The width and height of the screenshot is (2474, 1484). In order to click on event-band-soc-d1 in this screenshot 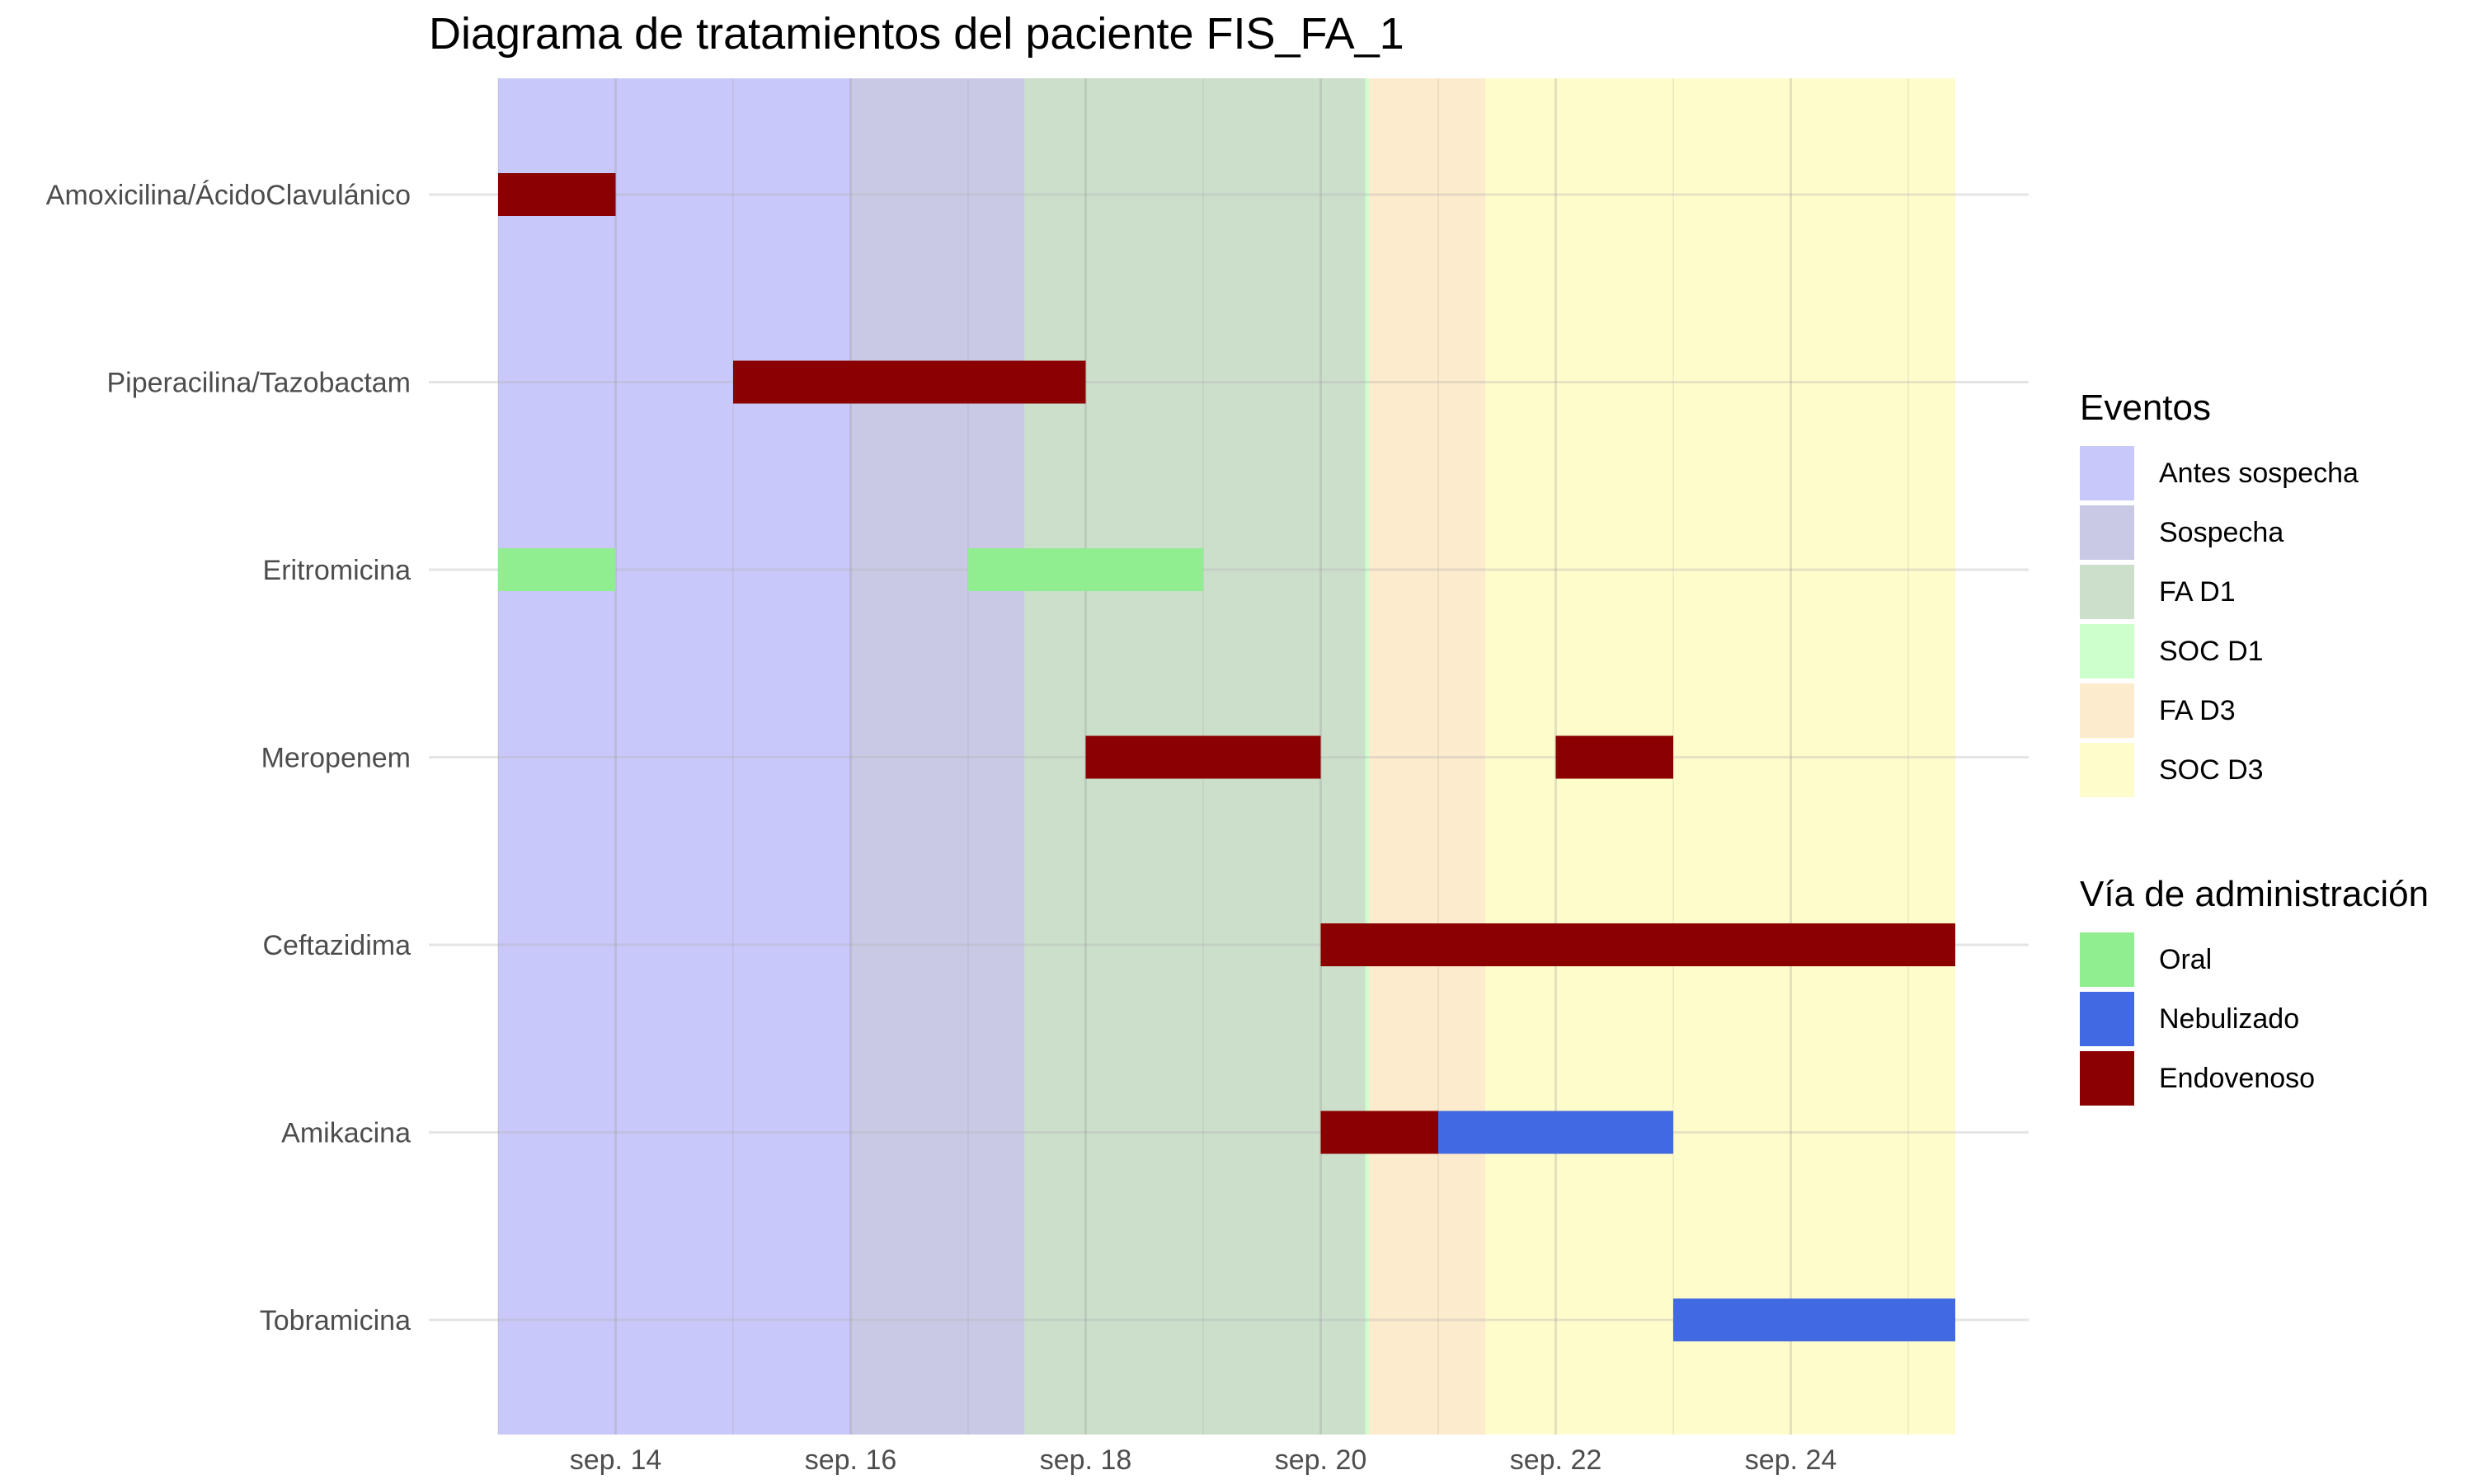, I will do `click(1367, 756)`.